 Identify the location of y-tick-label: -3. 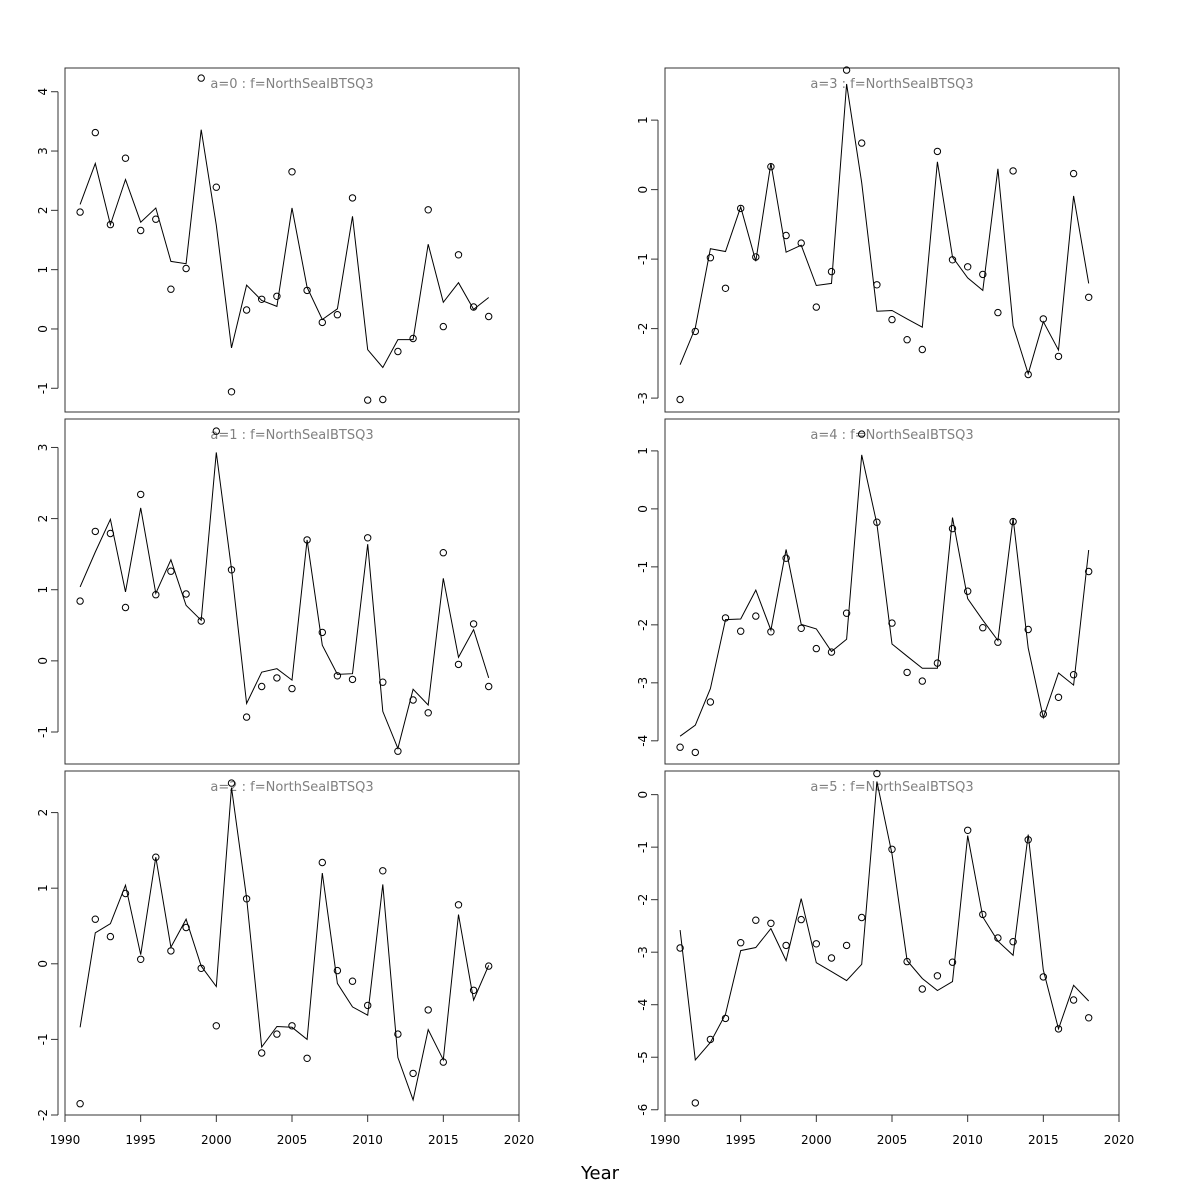
(643, 398).